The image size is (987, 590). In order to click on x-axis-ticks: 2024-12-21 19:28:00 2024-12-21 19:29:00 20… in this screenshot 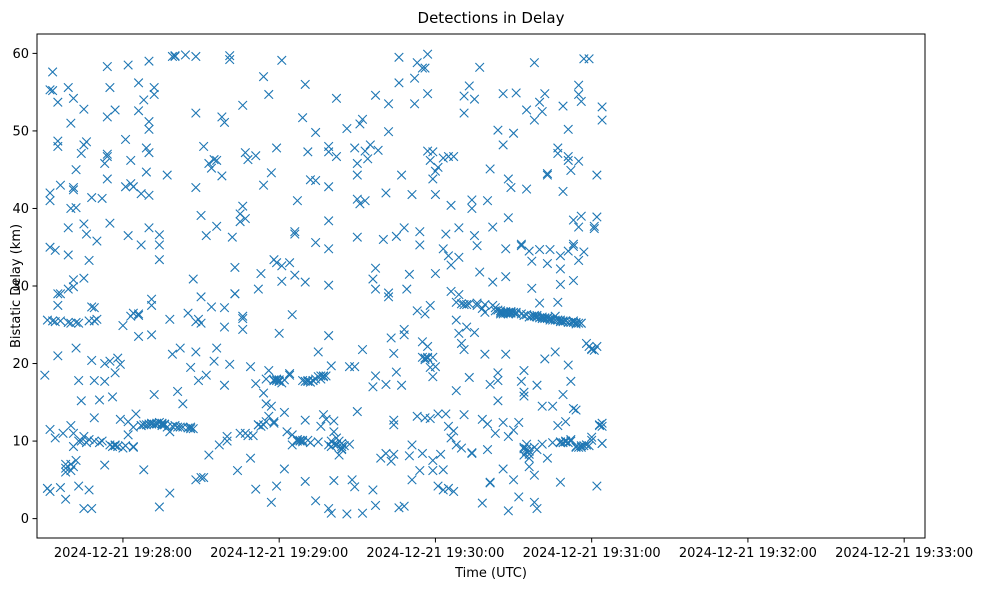, I will do `click(513, 549)`.